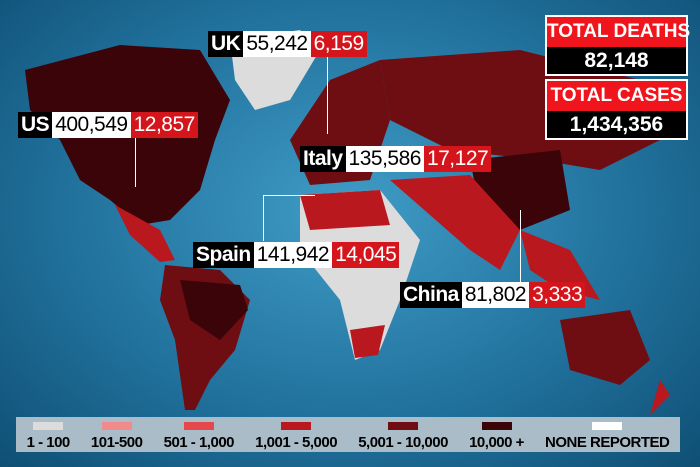  What do you see at coordinates (455, 222) in the screenshot?
I see `middle-east-india` at bounding box center [455, 222].